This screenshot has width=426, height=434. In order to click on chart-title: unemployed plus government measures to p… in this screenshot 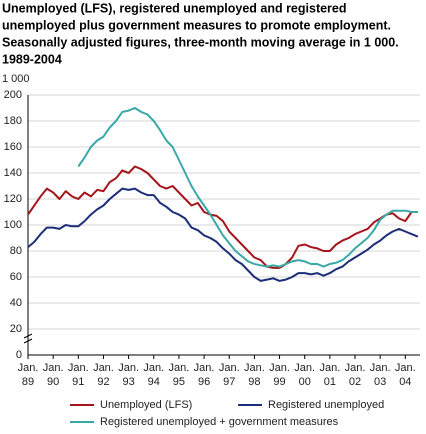, I will do `click(196, 25)`.